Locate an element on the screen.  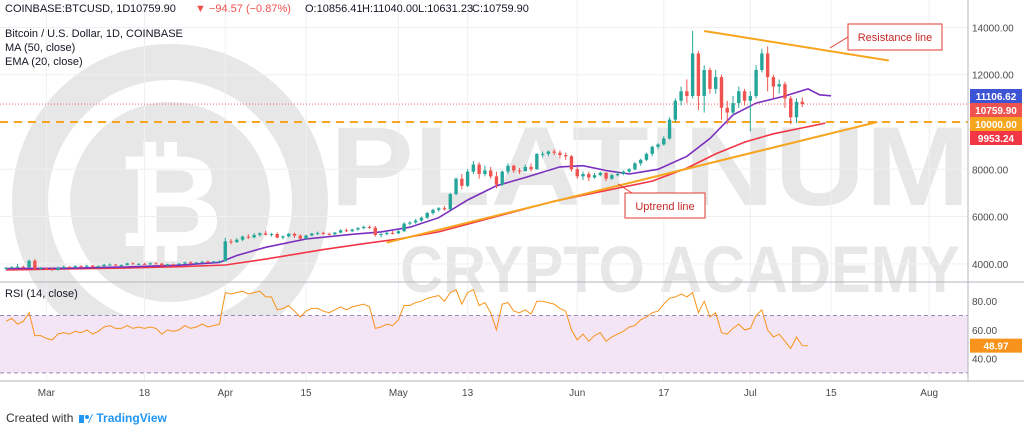
change-text: −94.57 (−0.87%) is located at coordinates (250, 9).